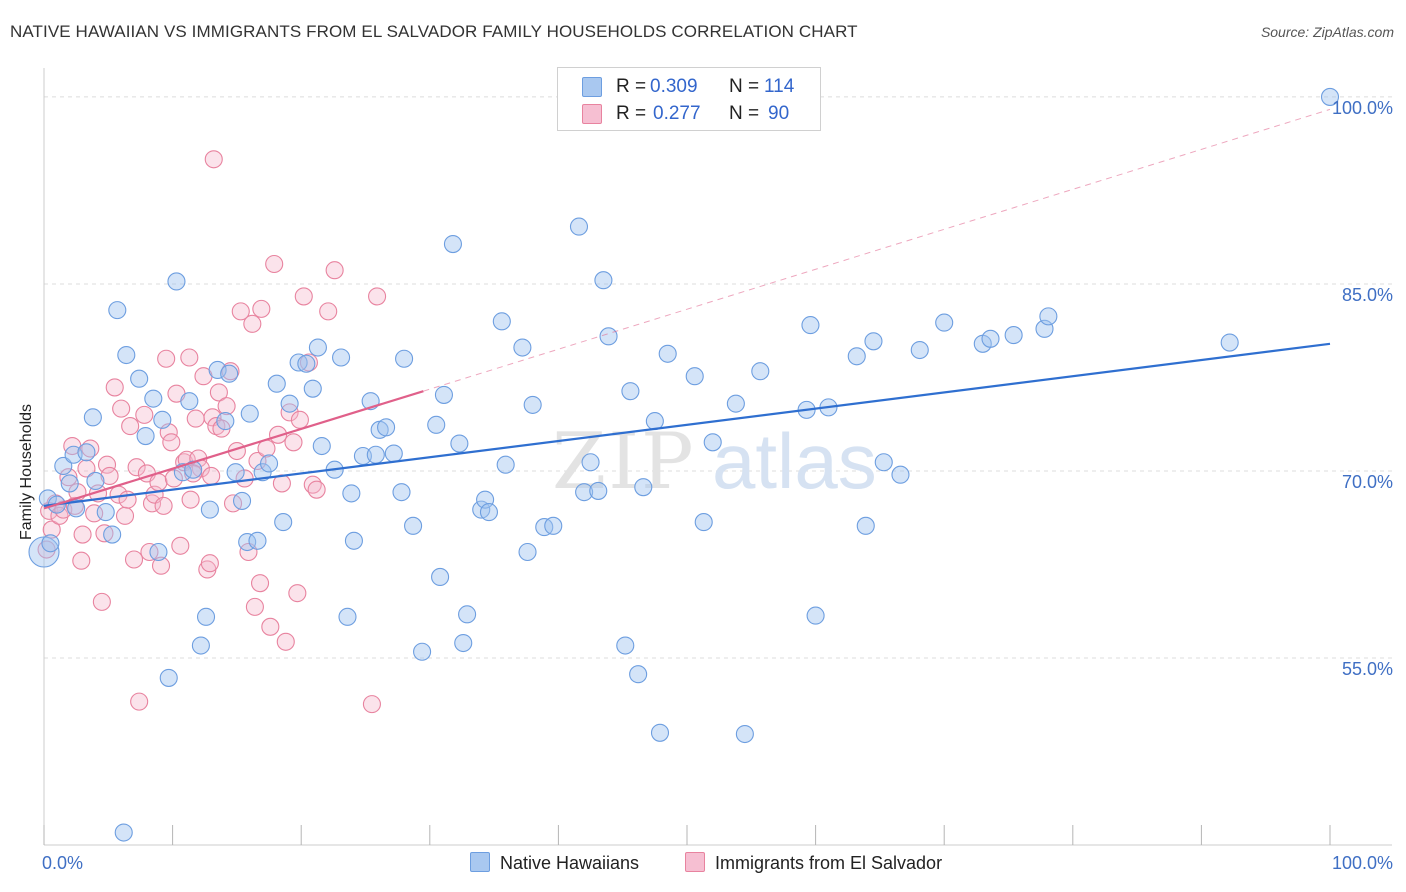 The height and width of the screenshot is (892, 1406). What do you see at coordinates (1367, 295) in the screenshot?
I see `y-tick-label: 85.0%` at bounding box center [1367, 295].